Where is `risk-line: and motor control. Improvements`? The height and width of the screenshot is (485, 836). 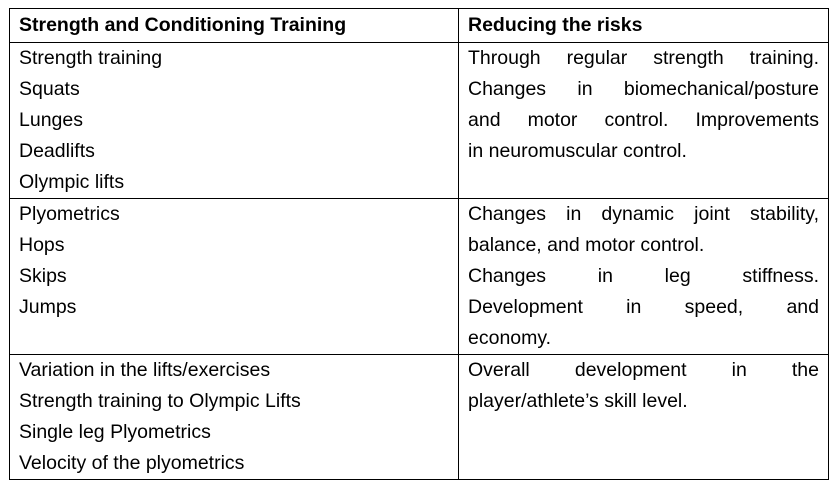
risk-line: and motor control. Improvements is located at coordinates (643, 120).